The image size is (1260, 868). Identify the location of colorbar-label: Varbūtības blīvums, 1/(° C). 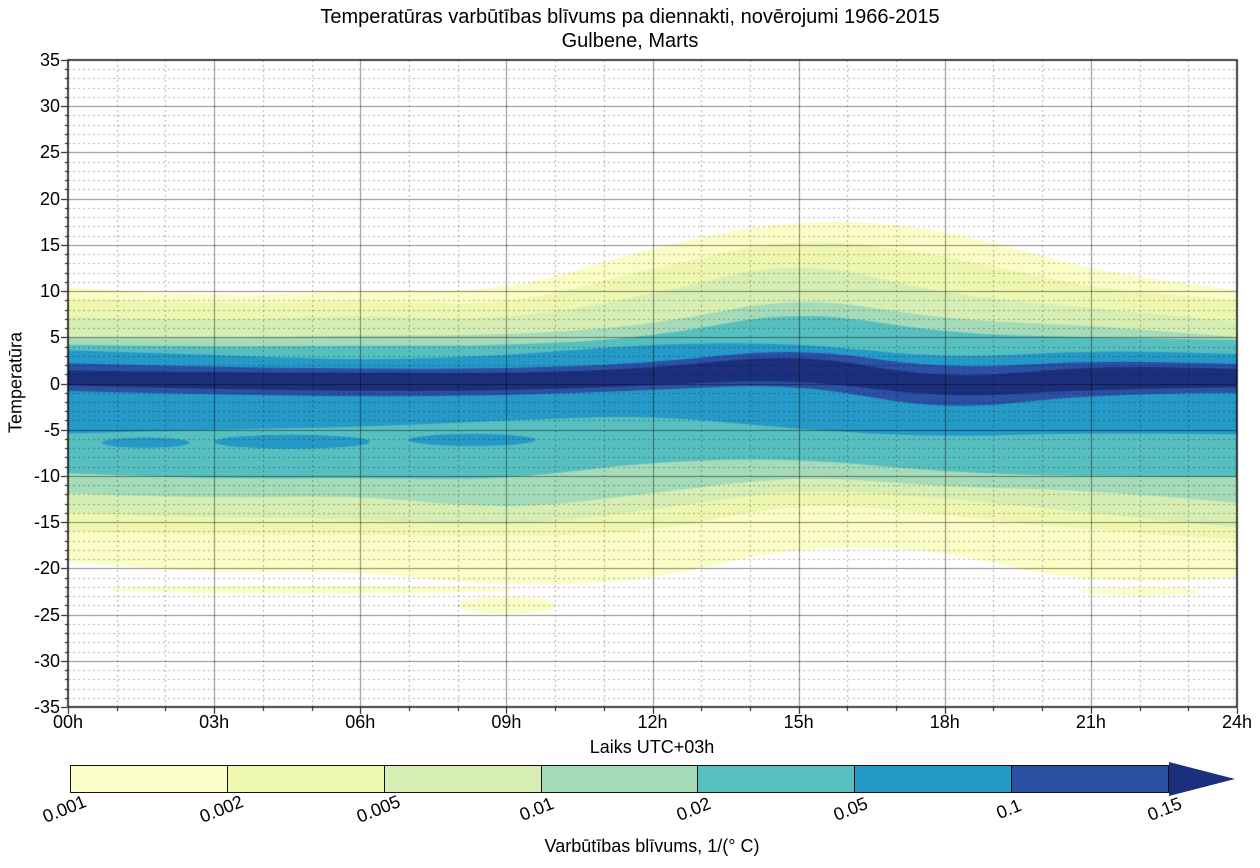
(652, 846).